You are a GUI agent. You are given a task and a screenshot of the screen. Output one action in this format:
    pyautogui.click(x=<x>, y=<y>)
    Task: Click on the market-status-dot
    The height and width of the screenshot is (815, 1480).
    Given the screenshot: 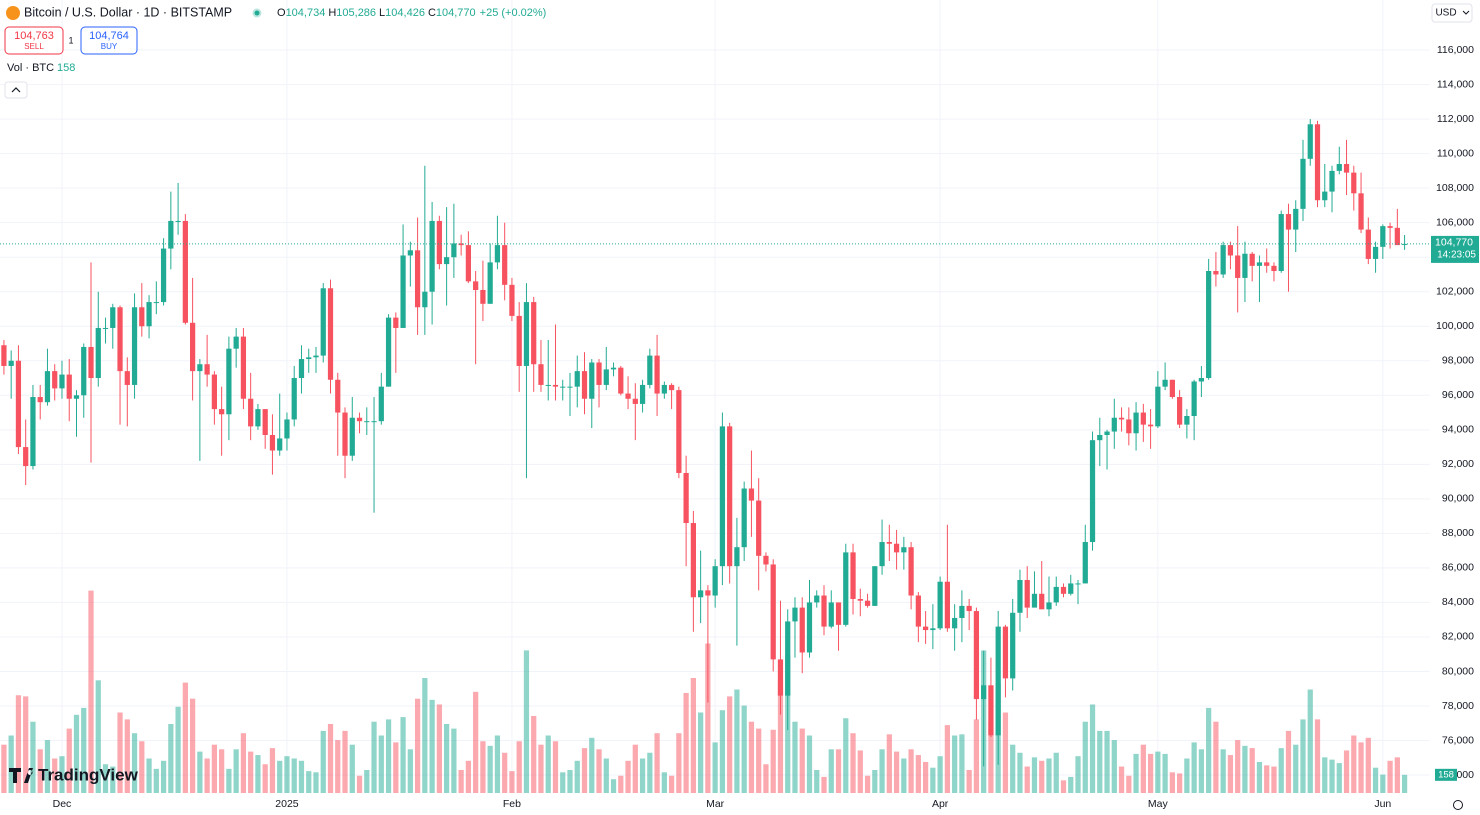 What is the action you would take?
    pyautogui.click(x=257, y=13)
    